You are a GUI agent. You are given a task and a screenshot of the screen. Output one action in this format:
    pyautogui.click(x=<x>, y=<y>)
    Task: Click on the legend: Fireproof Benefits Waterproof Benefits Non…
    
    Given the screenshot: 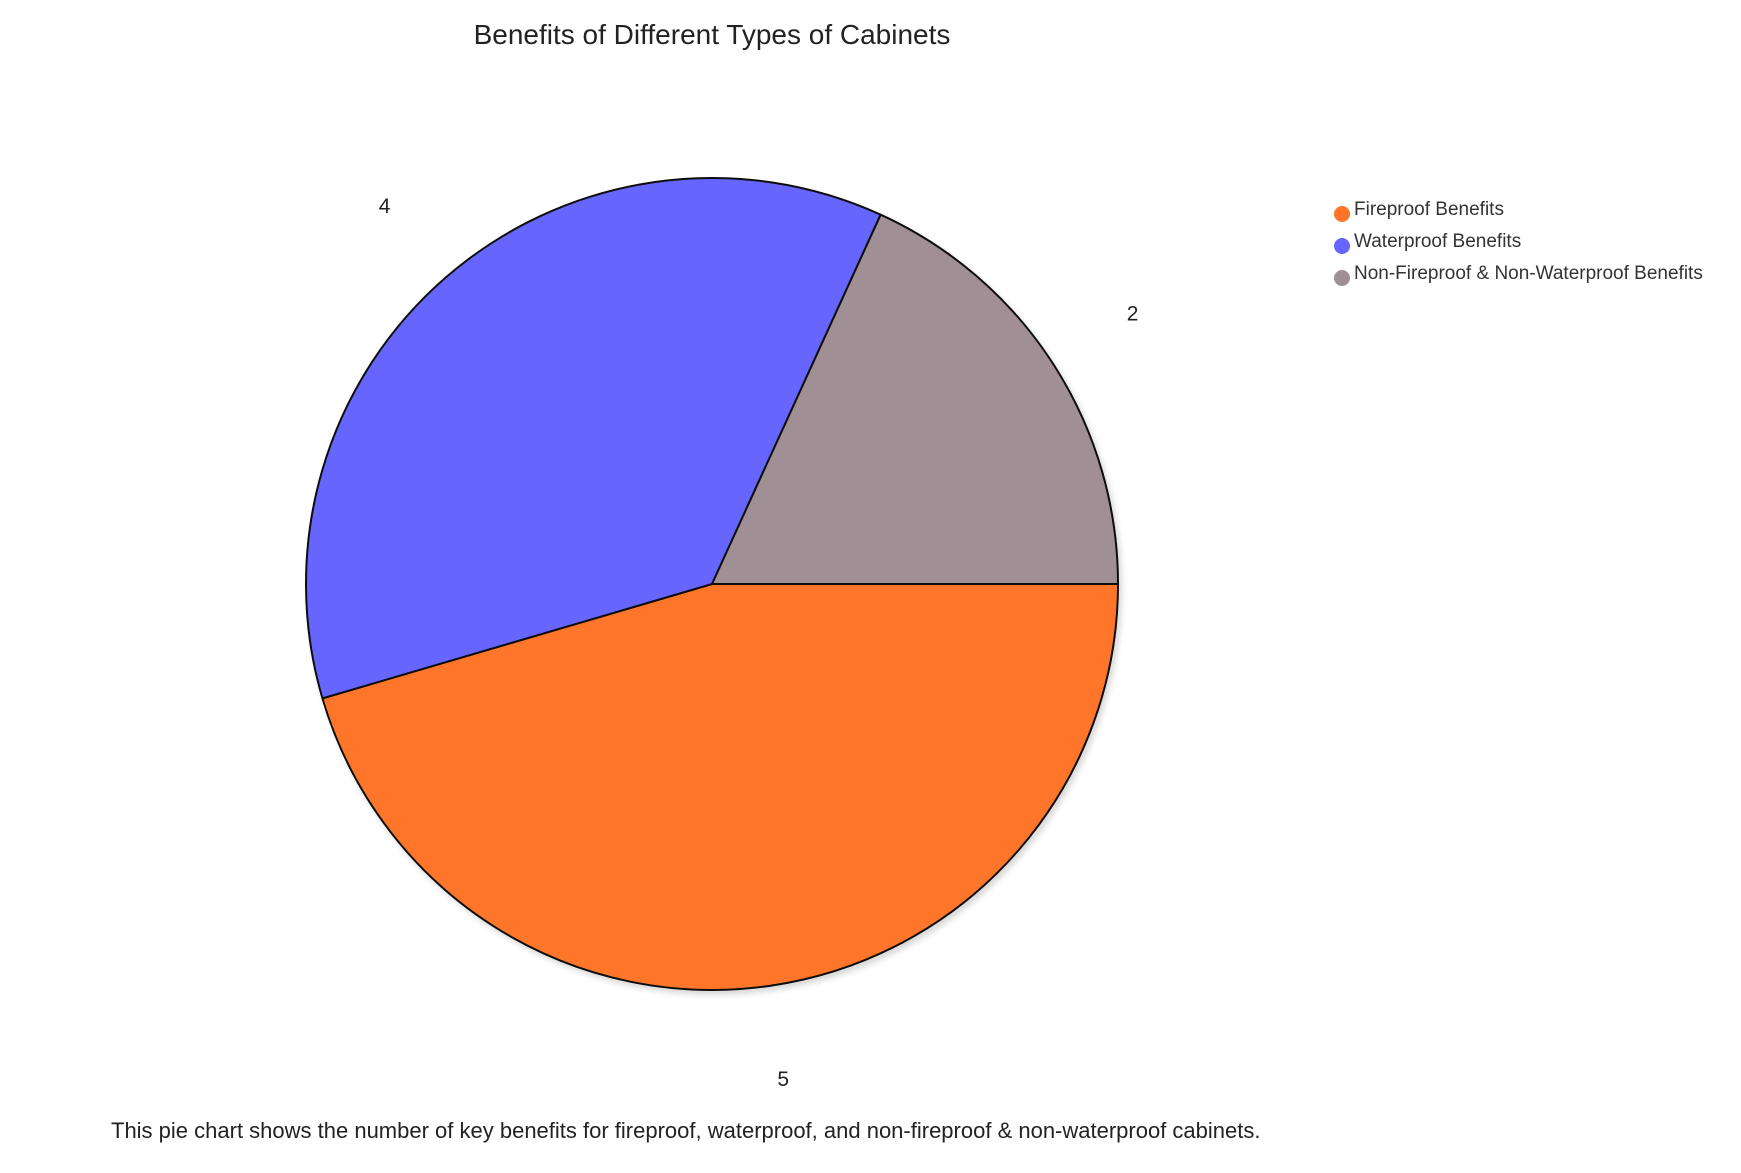 What is the action you would take?
    pyautogui.click(x=1518, y=242)
    